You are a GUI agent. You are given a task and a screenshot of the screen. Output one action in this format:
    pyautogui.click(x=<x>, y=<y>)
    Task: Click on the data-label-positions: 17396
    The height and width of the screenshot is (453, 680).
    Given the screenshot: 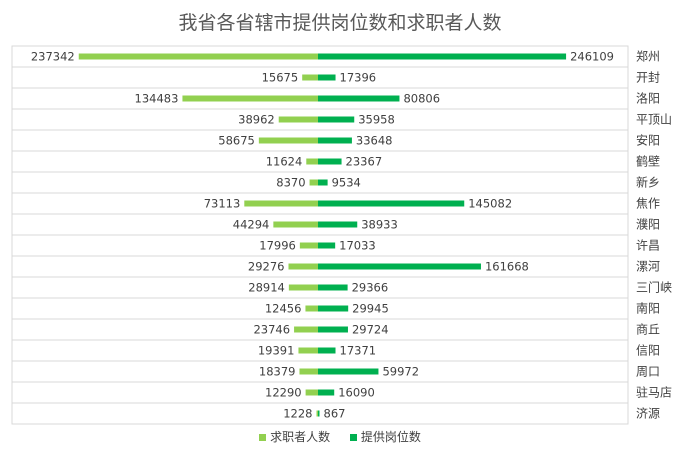 What is the action you would take?
    pyautogui.click(x=358, y=78)
    